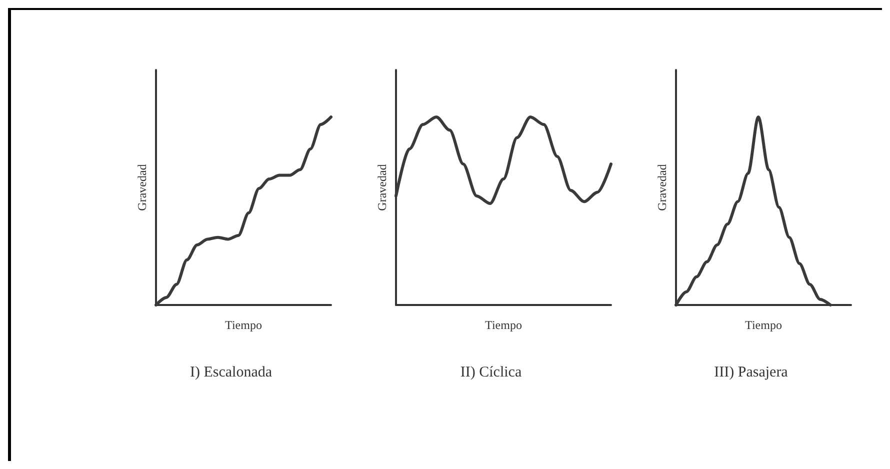  Describe the element at coordinates (231, 372) in the screenshot. I see `text: I) Escalonada` at that location.